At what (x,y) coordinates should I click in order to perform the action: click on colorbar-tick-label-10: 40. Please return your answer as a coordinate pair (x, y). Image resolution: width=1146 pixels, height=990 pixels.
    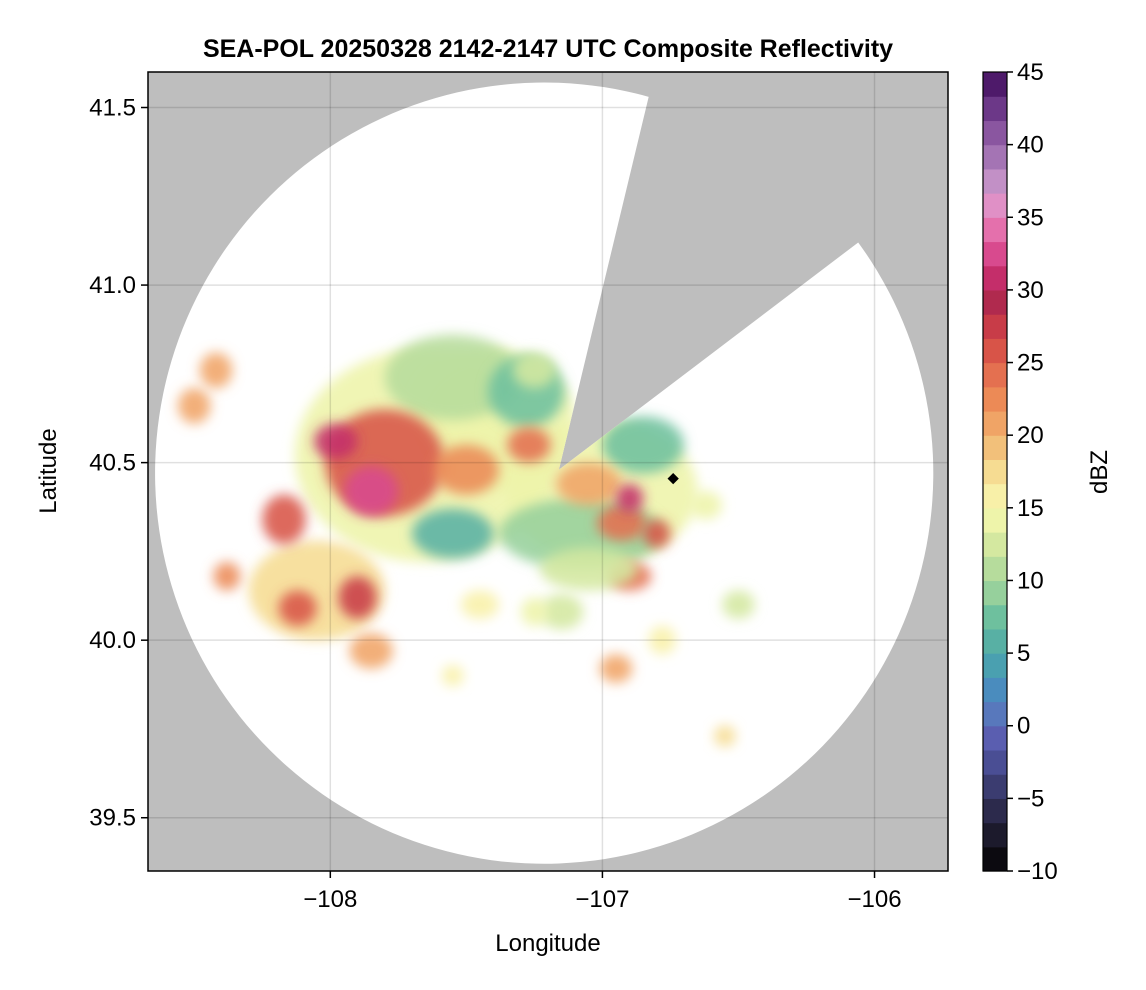
    Looking at the image, I should click on (1030, 145).